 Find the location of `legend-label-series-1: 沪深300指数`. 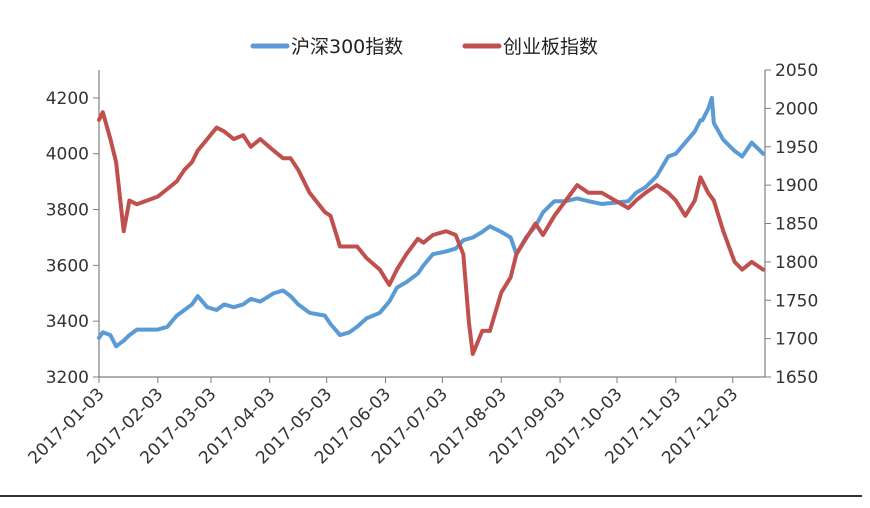

legend-label-series-1: 沪深300指数 is located at coordinates (347, 47).